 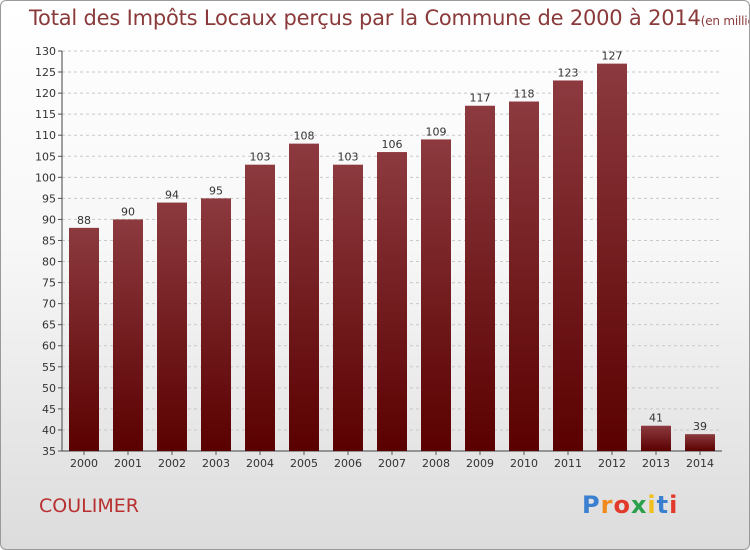 I want to click on y-tick-label: 35, so click(x=49, y=451).